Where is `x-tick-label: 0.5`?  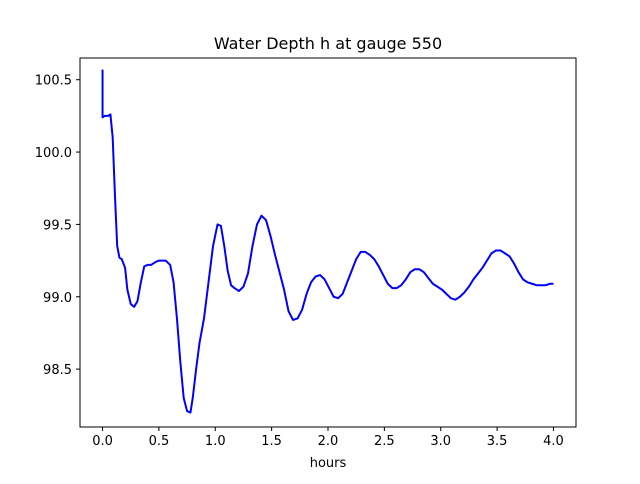 x-tick-label: 0.5 is located at coordinates (159, 441).